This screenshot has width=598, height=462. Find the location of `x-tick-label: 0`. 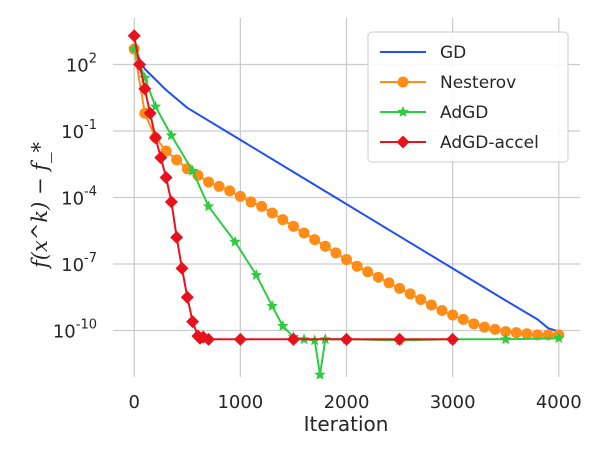

x-tick-label: 0 is located at coordinates (134, 402).